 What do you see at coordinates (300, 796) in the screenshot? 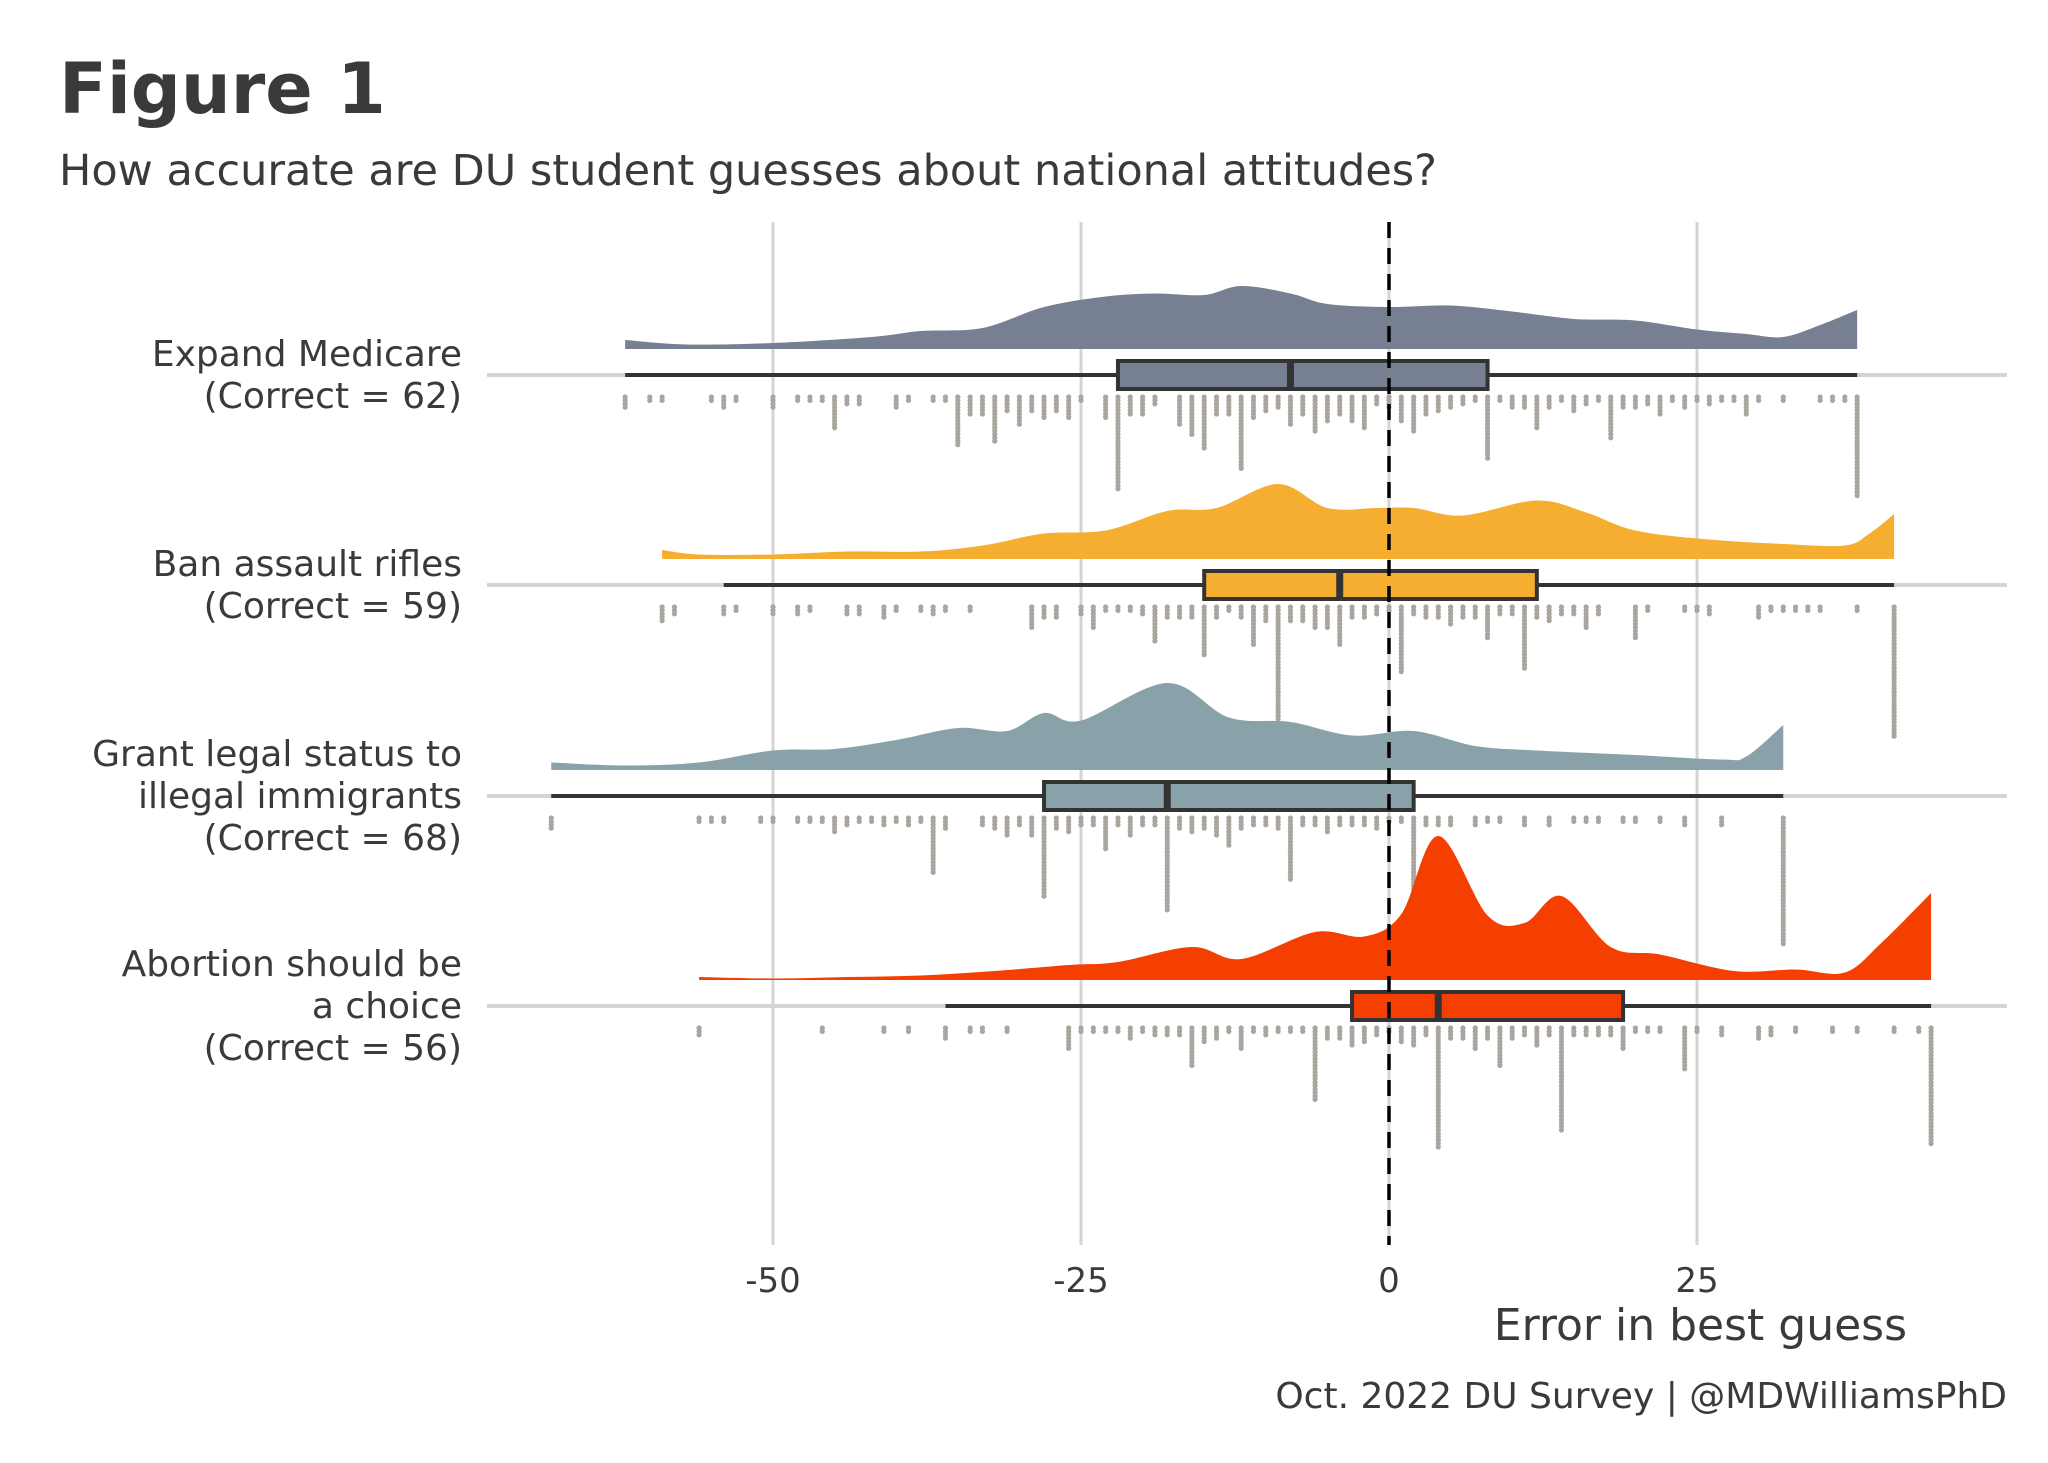
I see `y-axis-label: illegal immigrants` at bounding box center [300, 796].